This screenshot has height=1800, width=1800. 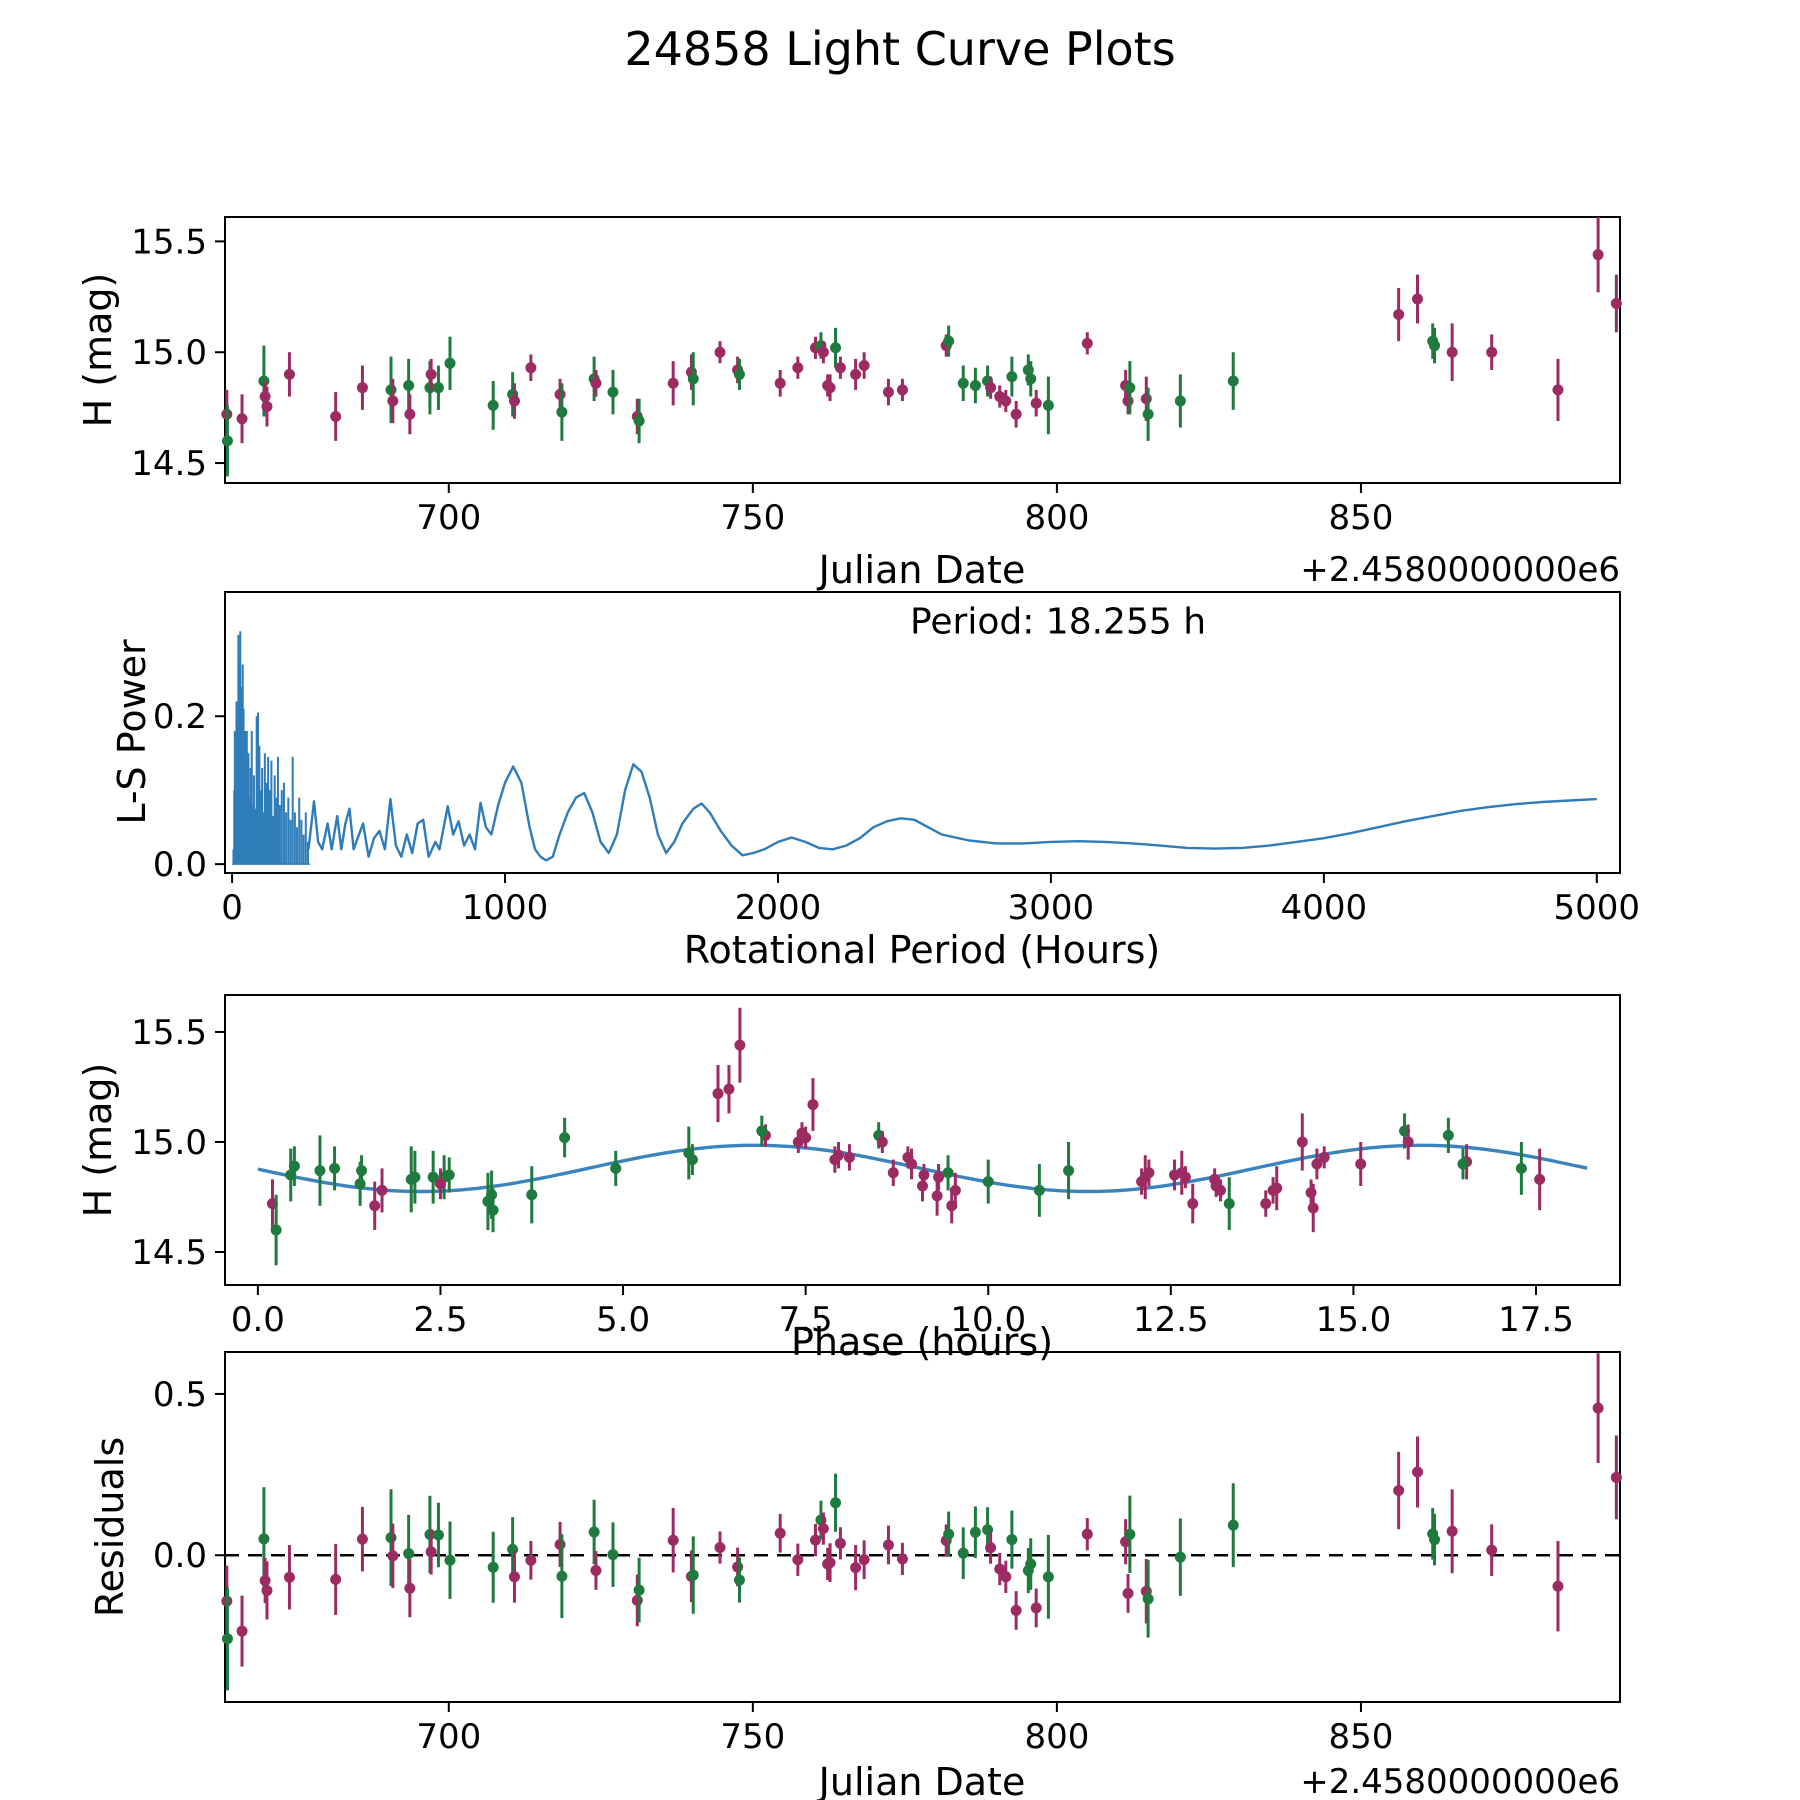 I want to click on phase_curve-xtick-label: 10.0, so click(x=988, y=1320).